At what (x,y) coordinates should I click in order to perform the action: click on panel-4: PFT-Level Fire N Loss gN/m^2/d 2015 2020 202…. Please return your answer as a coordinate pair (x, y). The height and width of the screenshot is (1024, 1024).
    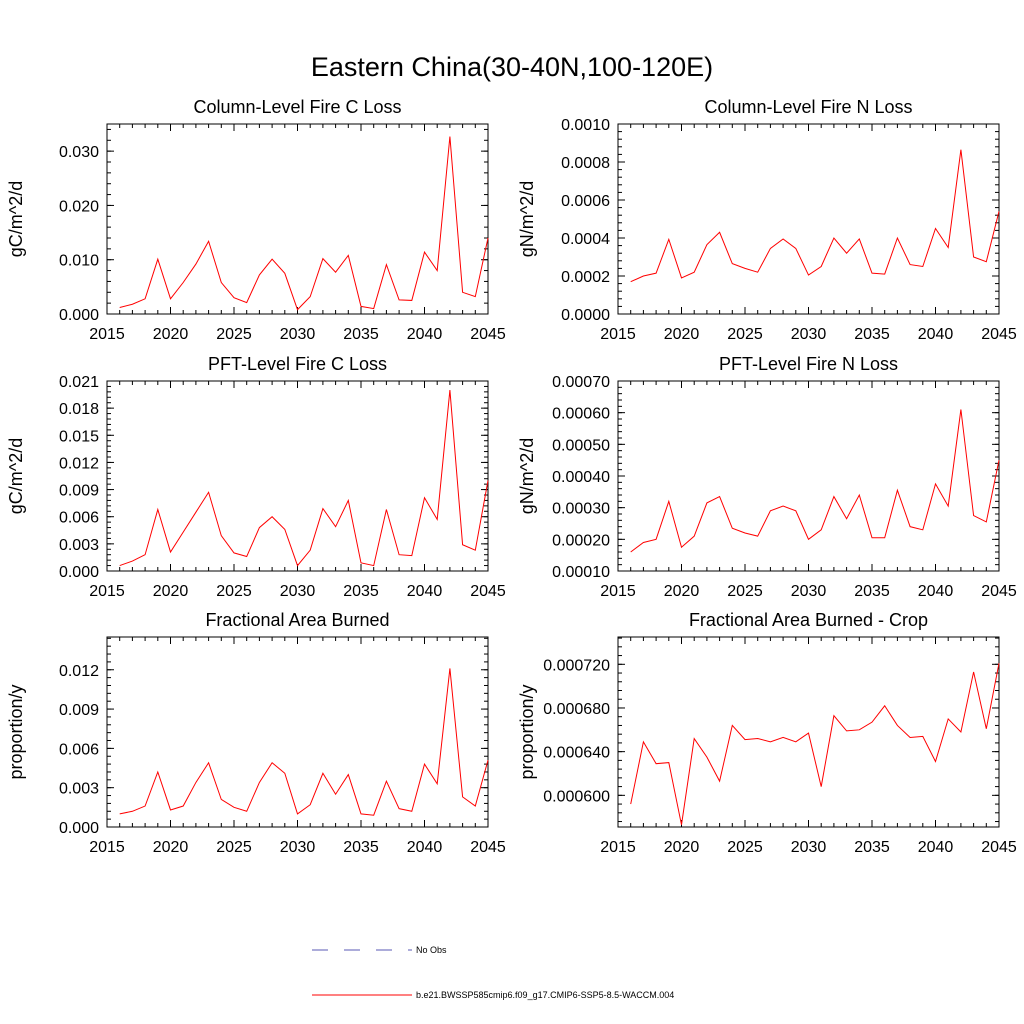
    Looking at the image, I should click on (767, 477).